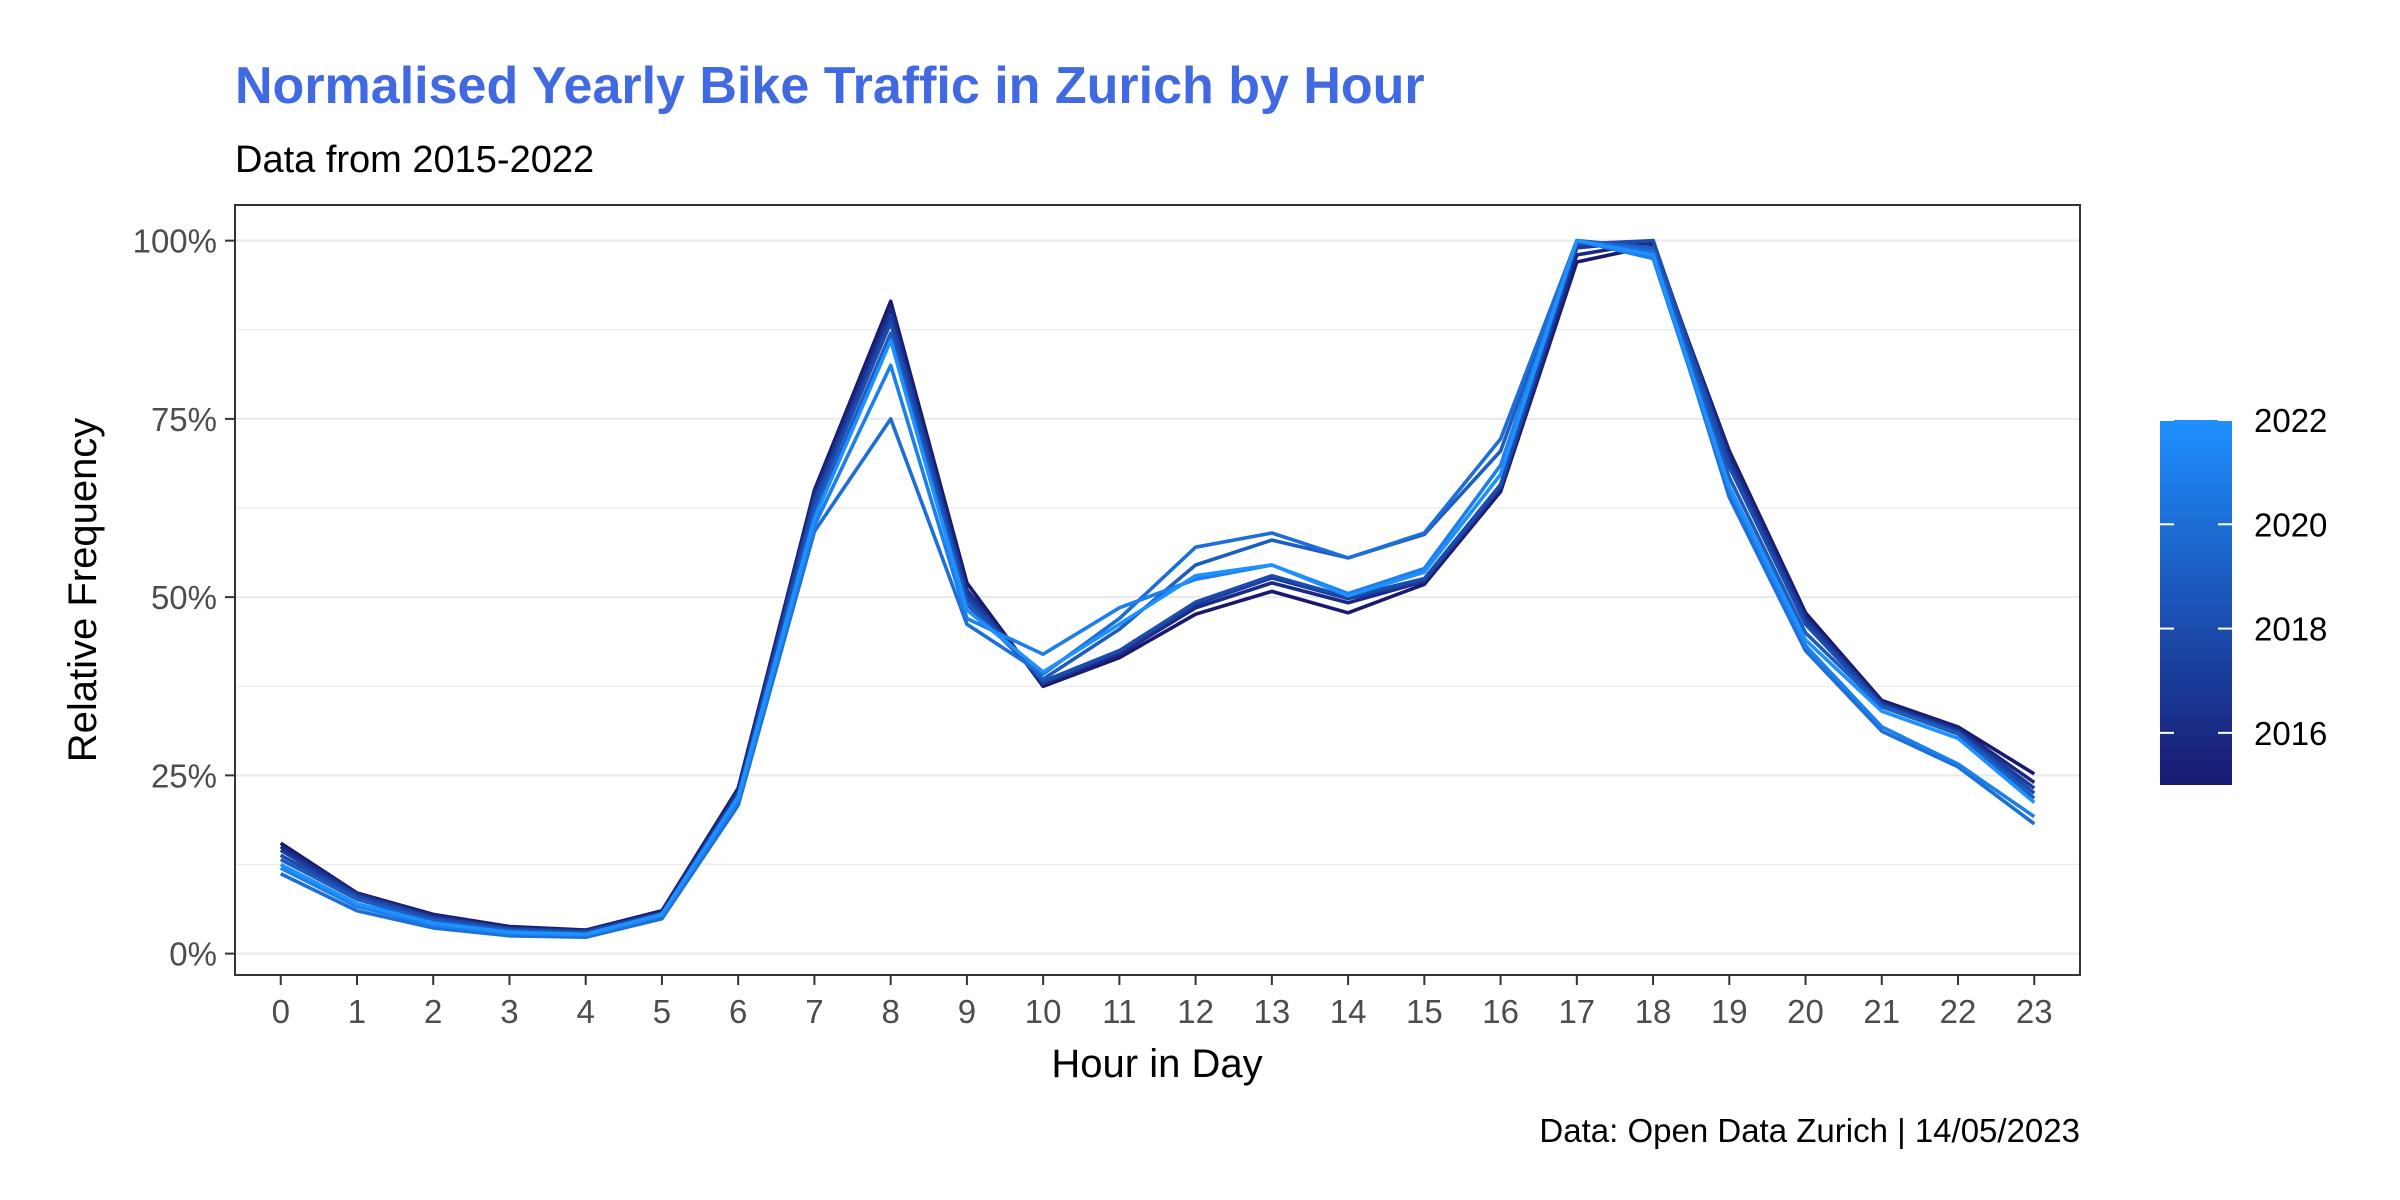 Image resolution: width=2400 pixels, height=1200 pixels. Describe the element at coordinates (1958, 1011) in the screenshot. I see `x-tick-label: 22` at that location.